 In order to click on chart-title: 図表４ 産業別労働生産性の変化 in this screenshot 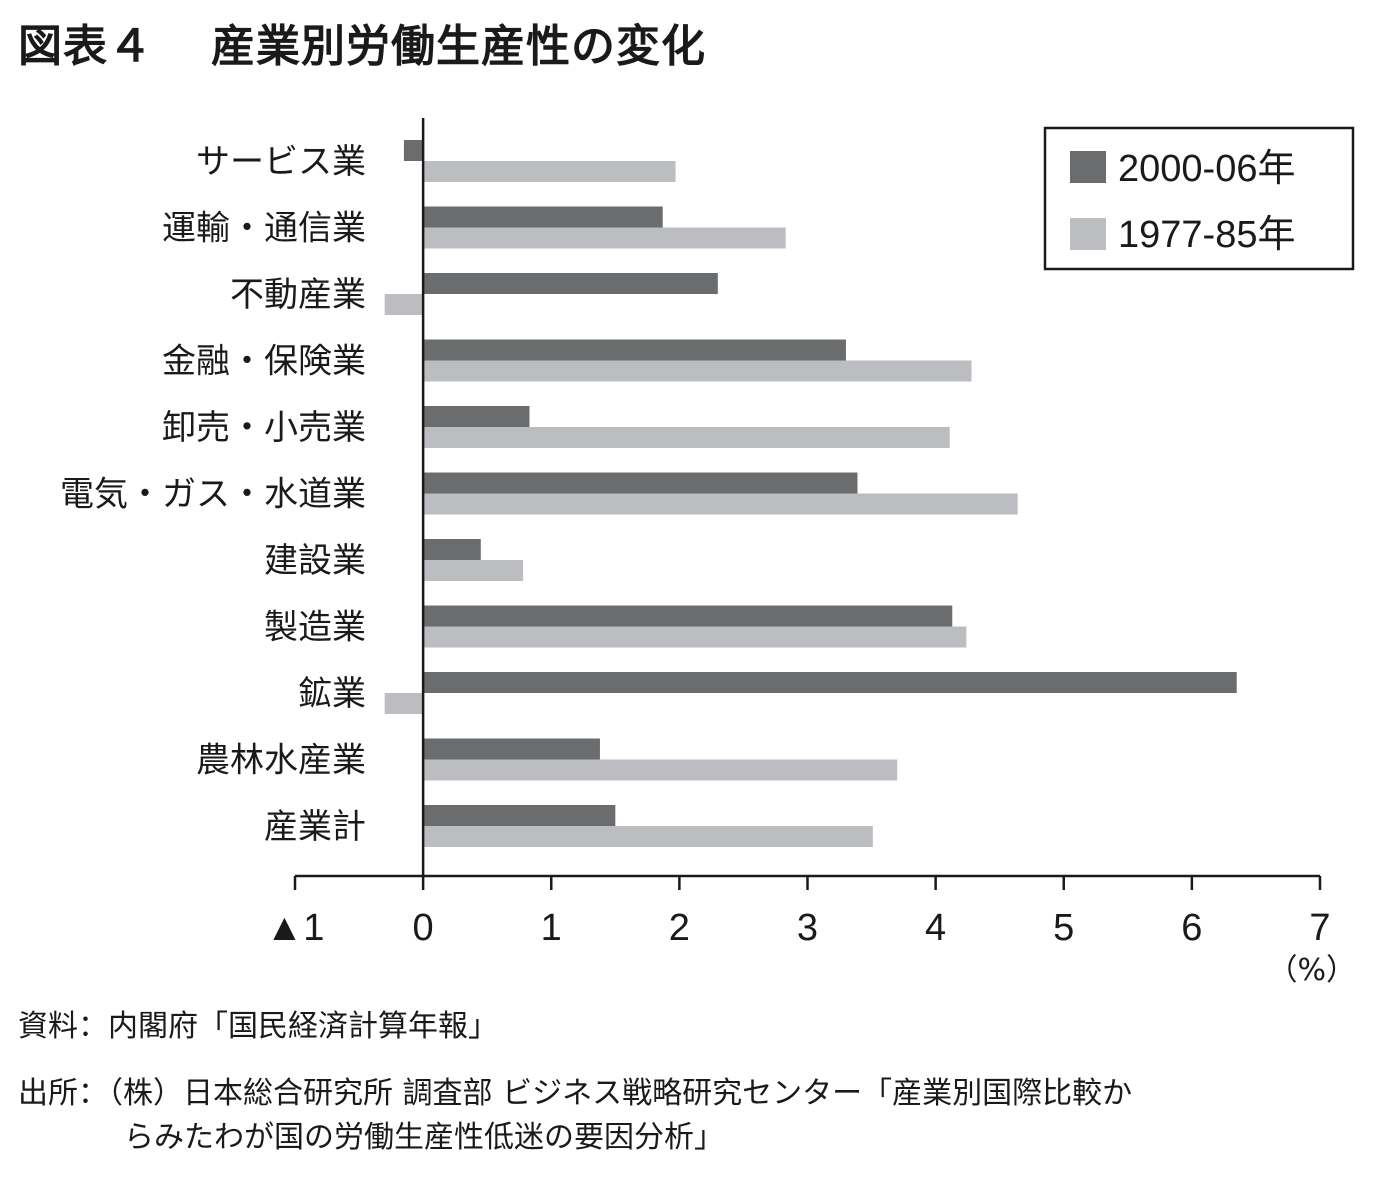, I will do `click(362, 42)`.